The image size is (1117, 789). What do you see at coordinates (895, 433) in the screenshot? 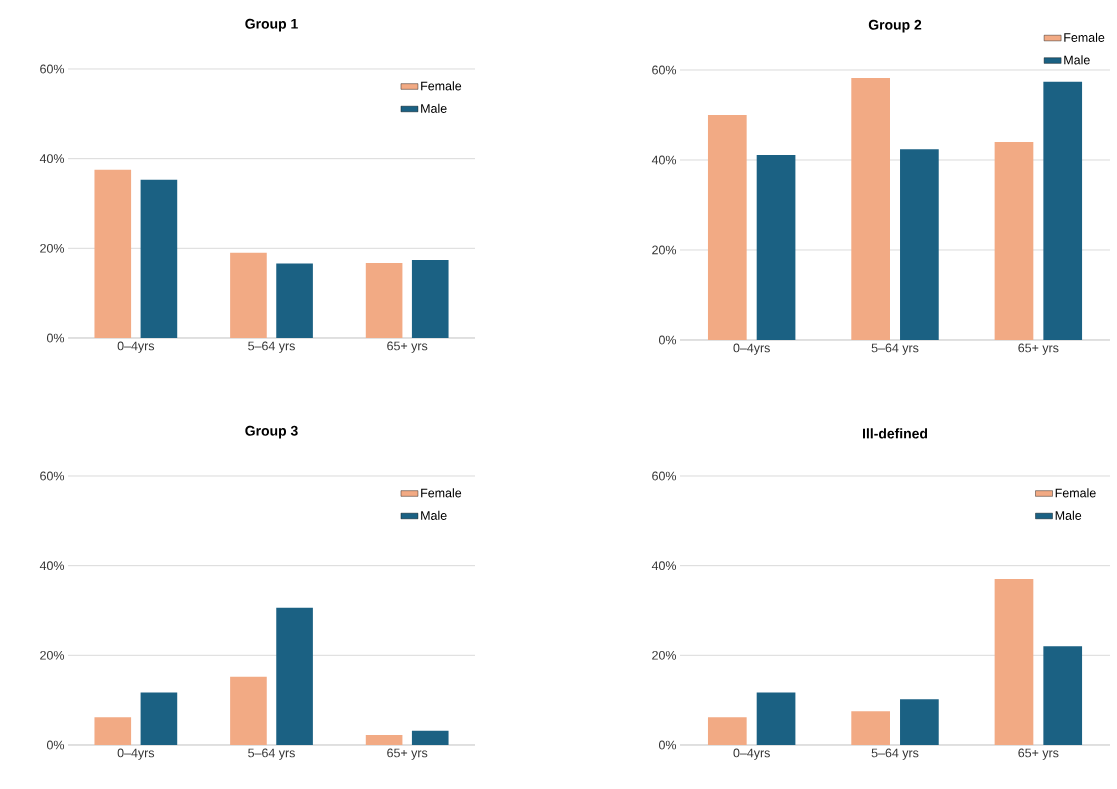
I see `chart-title: Ill-defined` at bounding box center [895, 433].